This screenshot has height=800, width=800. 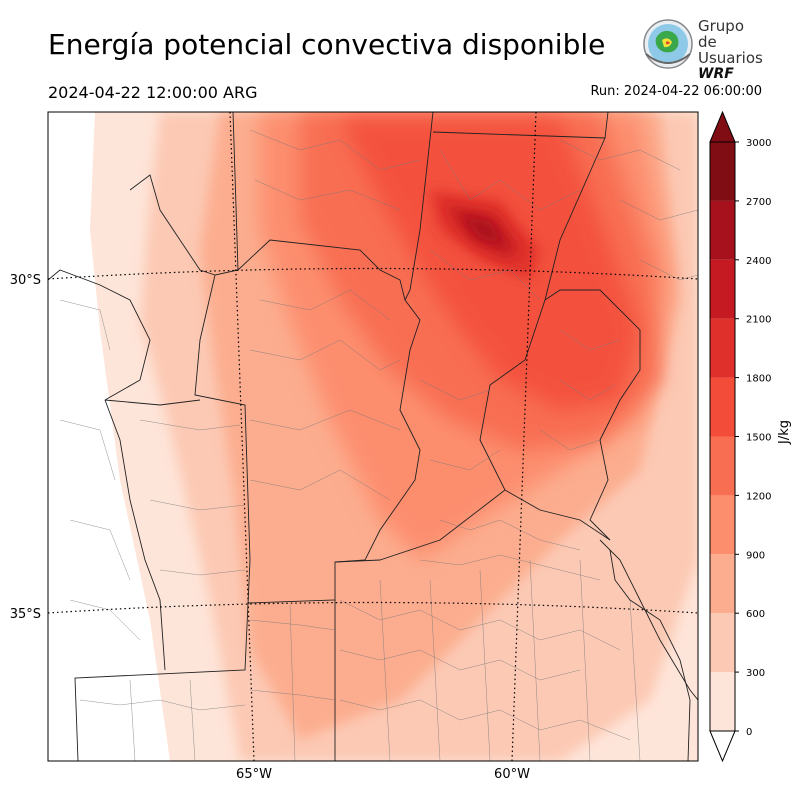 I want to click on colorbar-label: J/kg, so click(x=784, y=432).